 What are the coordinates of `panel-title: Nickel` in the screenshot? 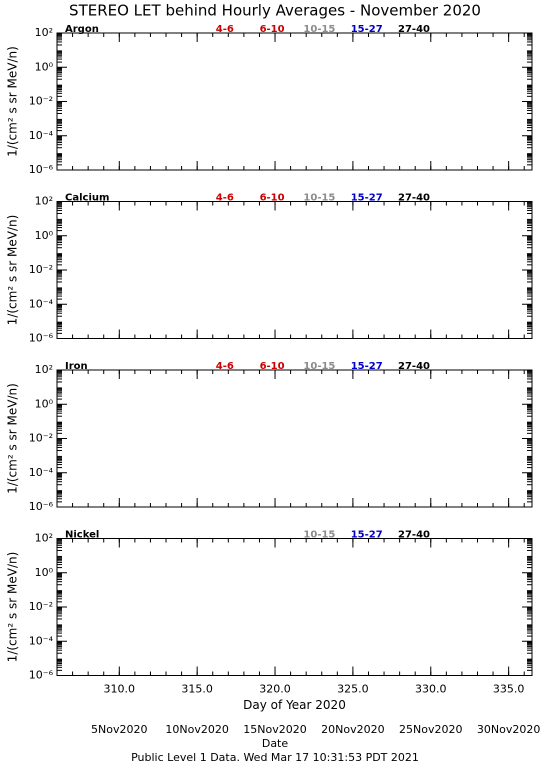 It's located at (82, 535).